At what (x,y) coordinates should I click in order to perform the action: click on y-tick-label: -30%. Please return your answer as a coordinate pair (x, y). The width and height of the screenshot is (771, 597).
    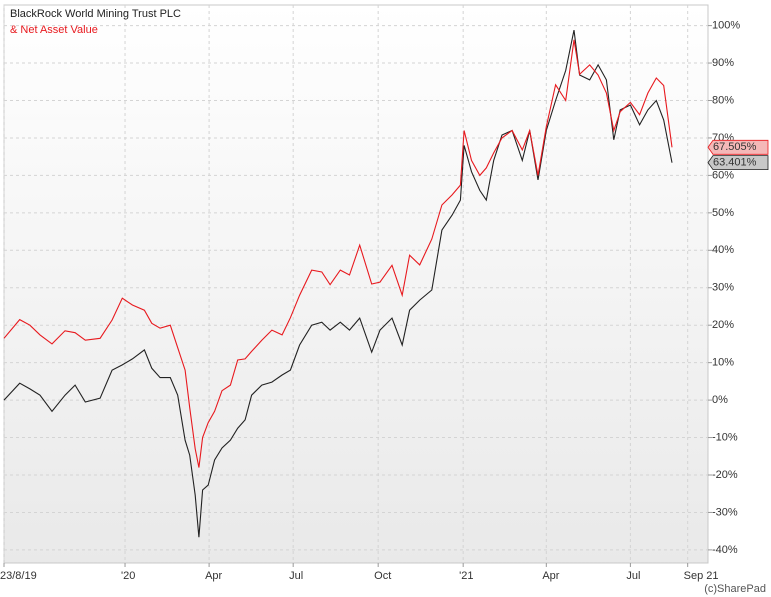
    Looking at the image, I should click on (725, 512).